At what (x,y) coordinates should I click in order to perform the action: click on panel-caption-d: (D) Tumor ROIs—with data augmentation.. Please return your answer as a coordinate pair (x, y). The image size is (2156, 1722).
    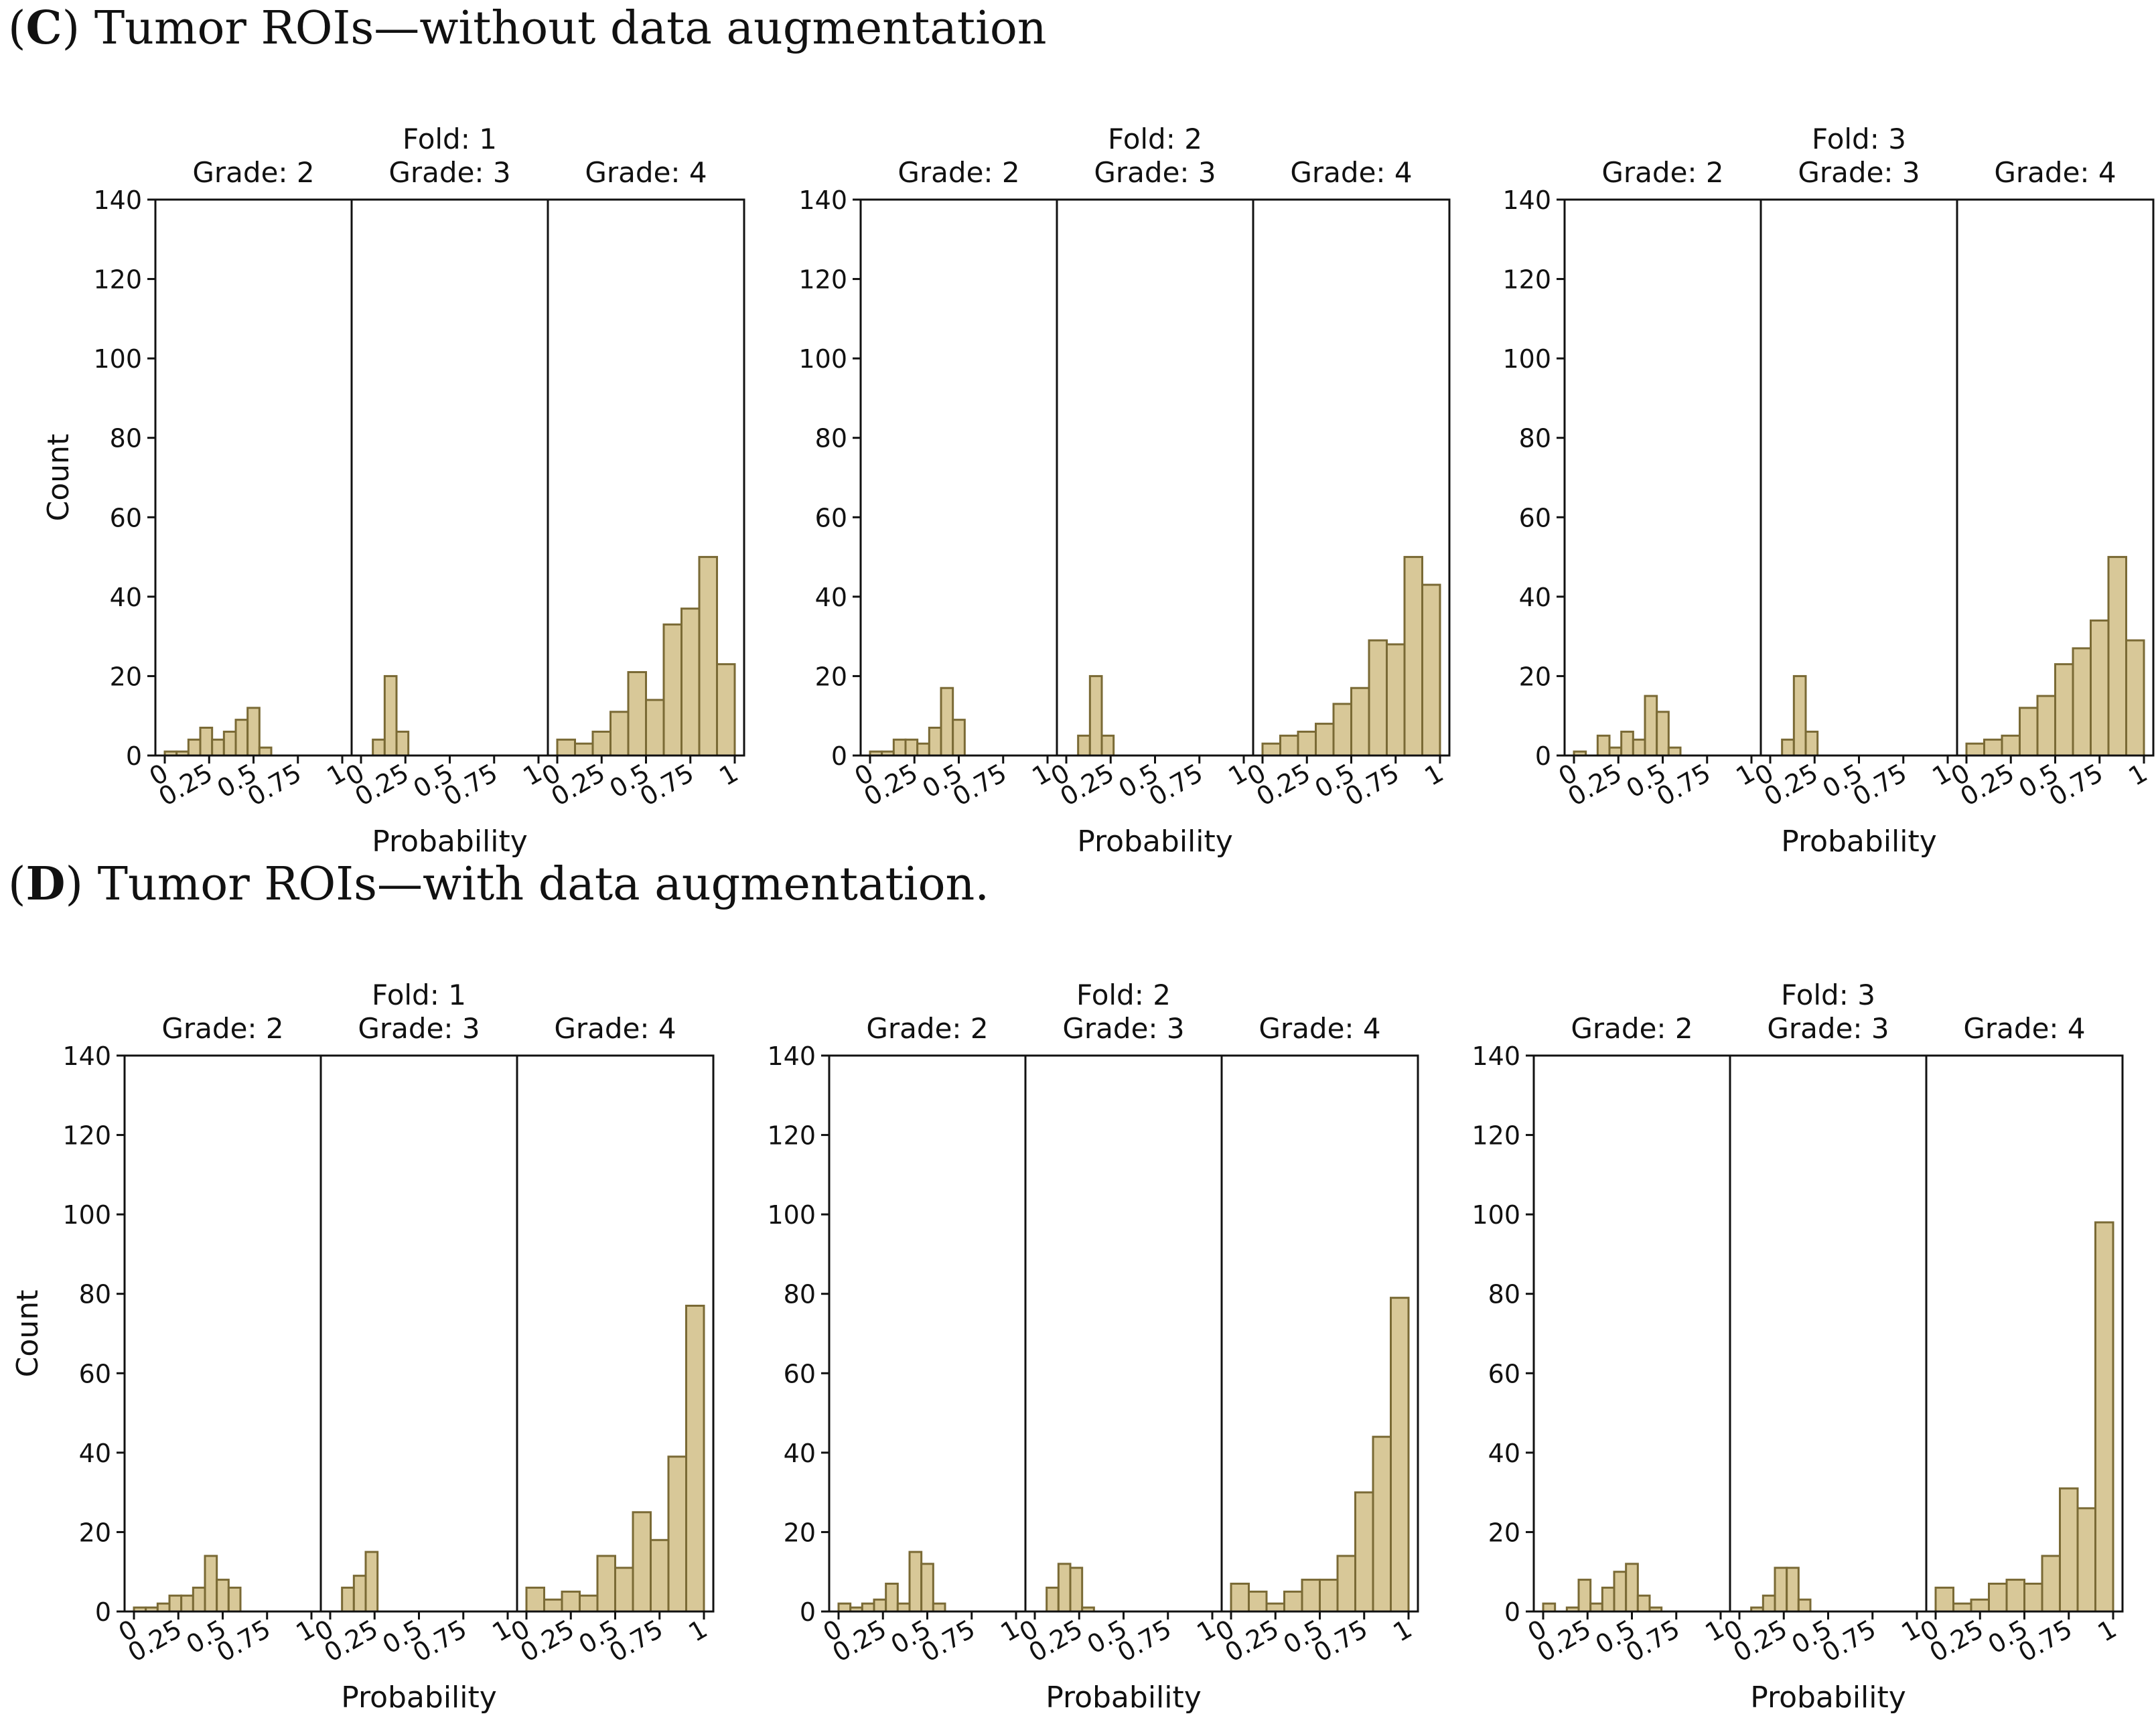
    Looking at the image, I should click on (498, 884).